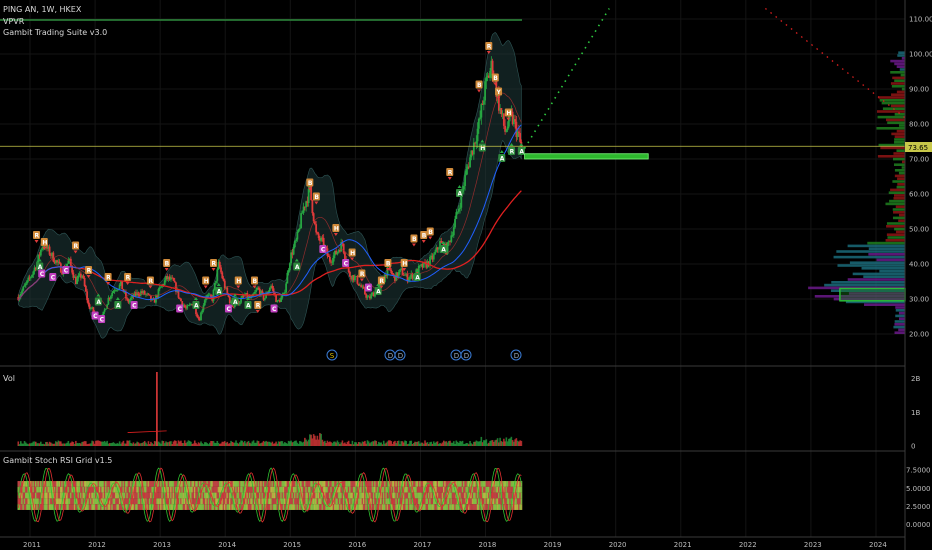 This screenshot has height=550, width=932. What do you see at coordinates (57, 460) in the screenshot?
I see `stoch-panel-title: Gambit Stoch RSI Grid v1.5` at bounding box center [57, 460].